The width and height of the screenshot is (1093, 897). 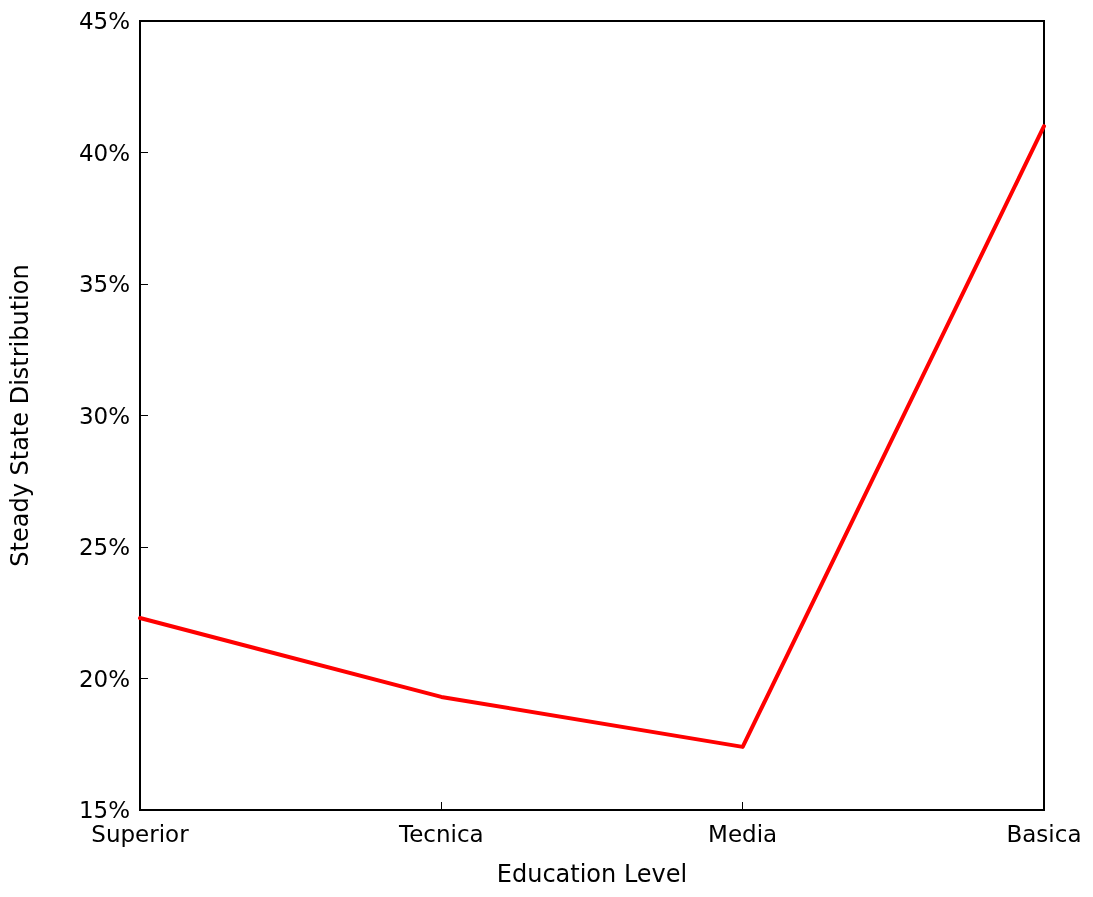 I want to click on y-tick-label: 40%, so click(x=104, y=152).